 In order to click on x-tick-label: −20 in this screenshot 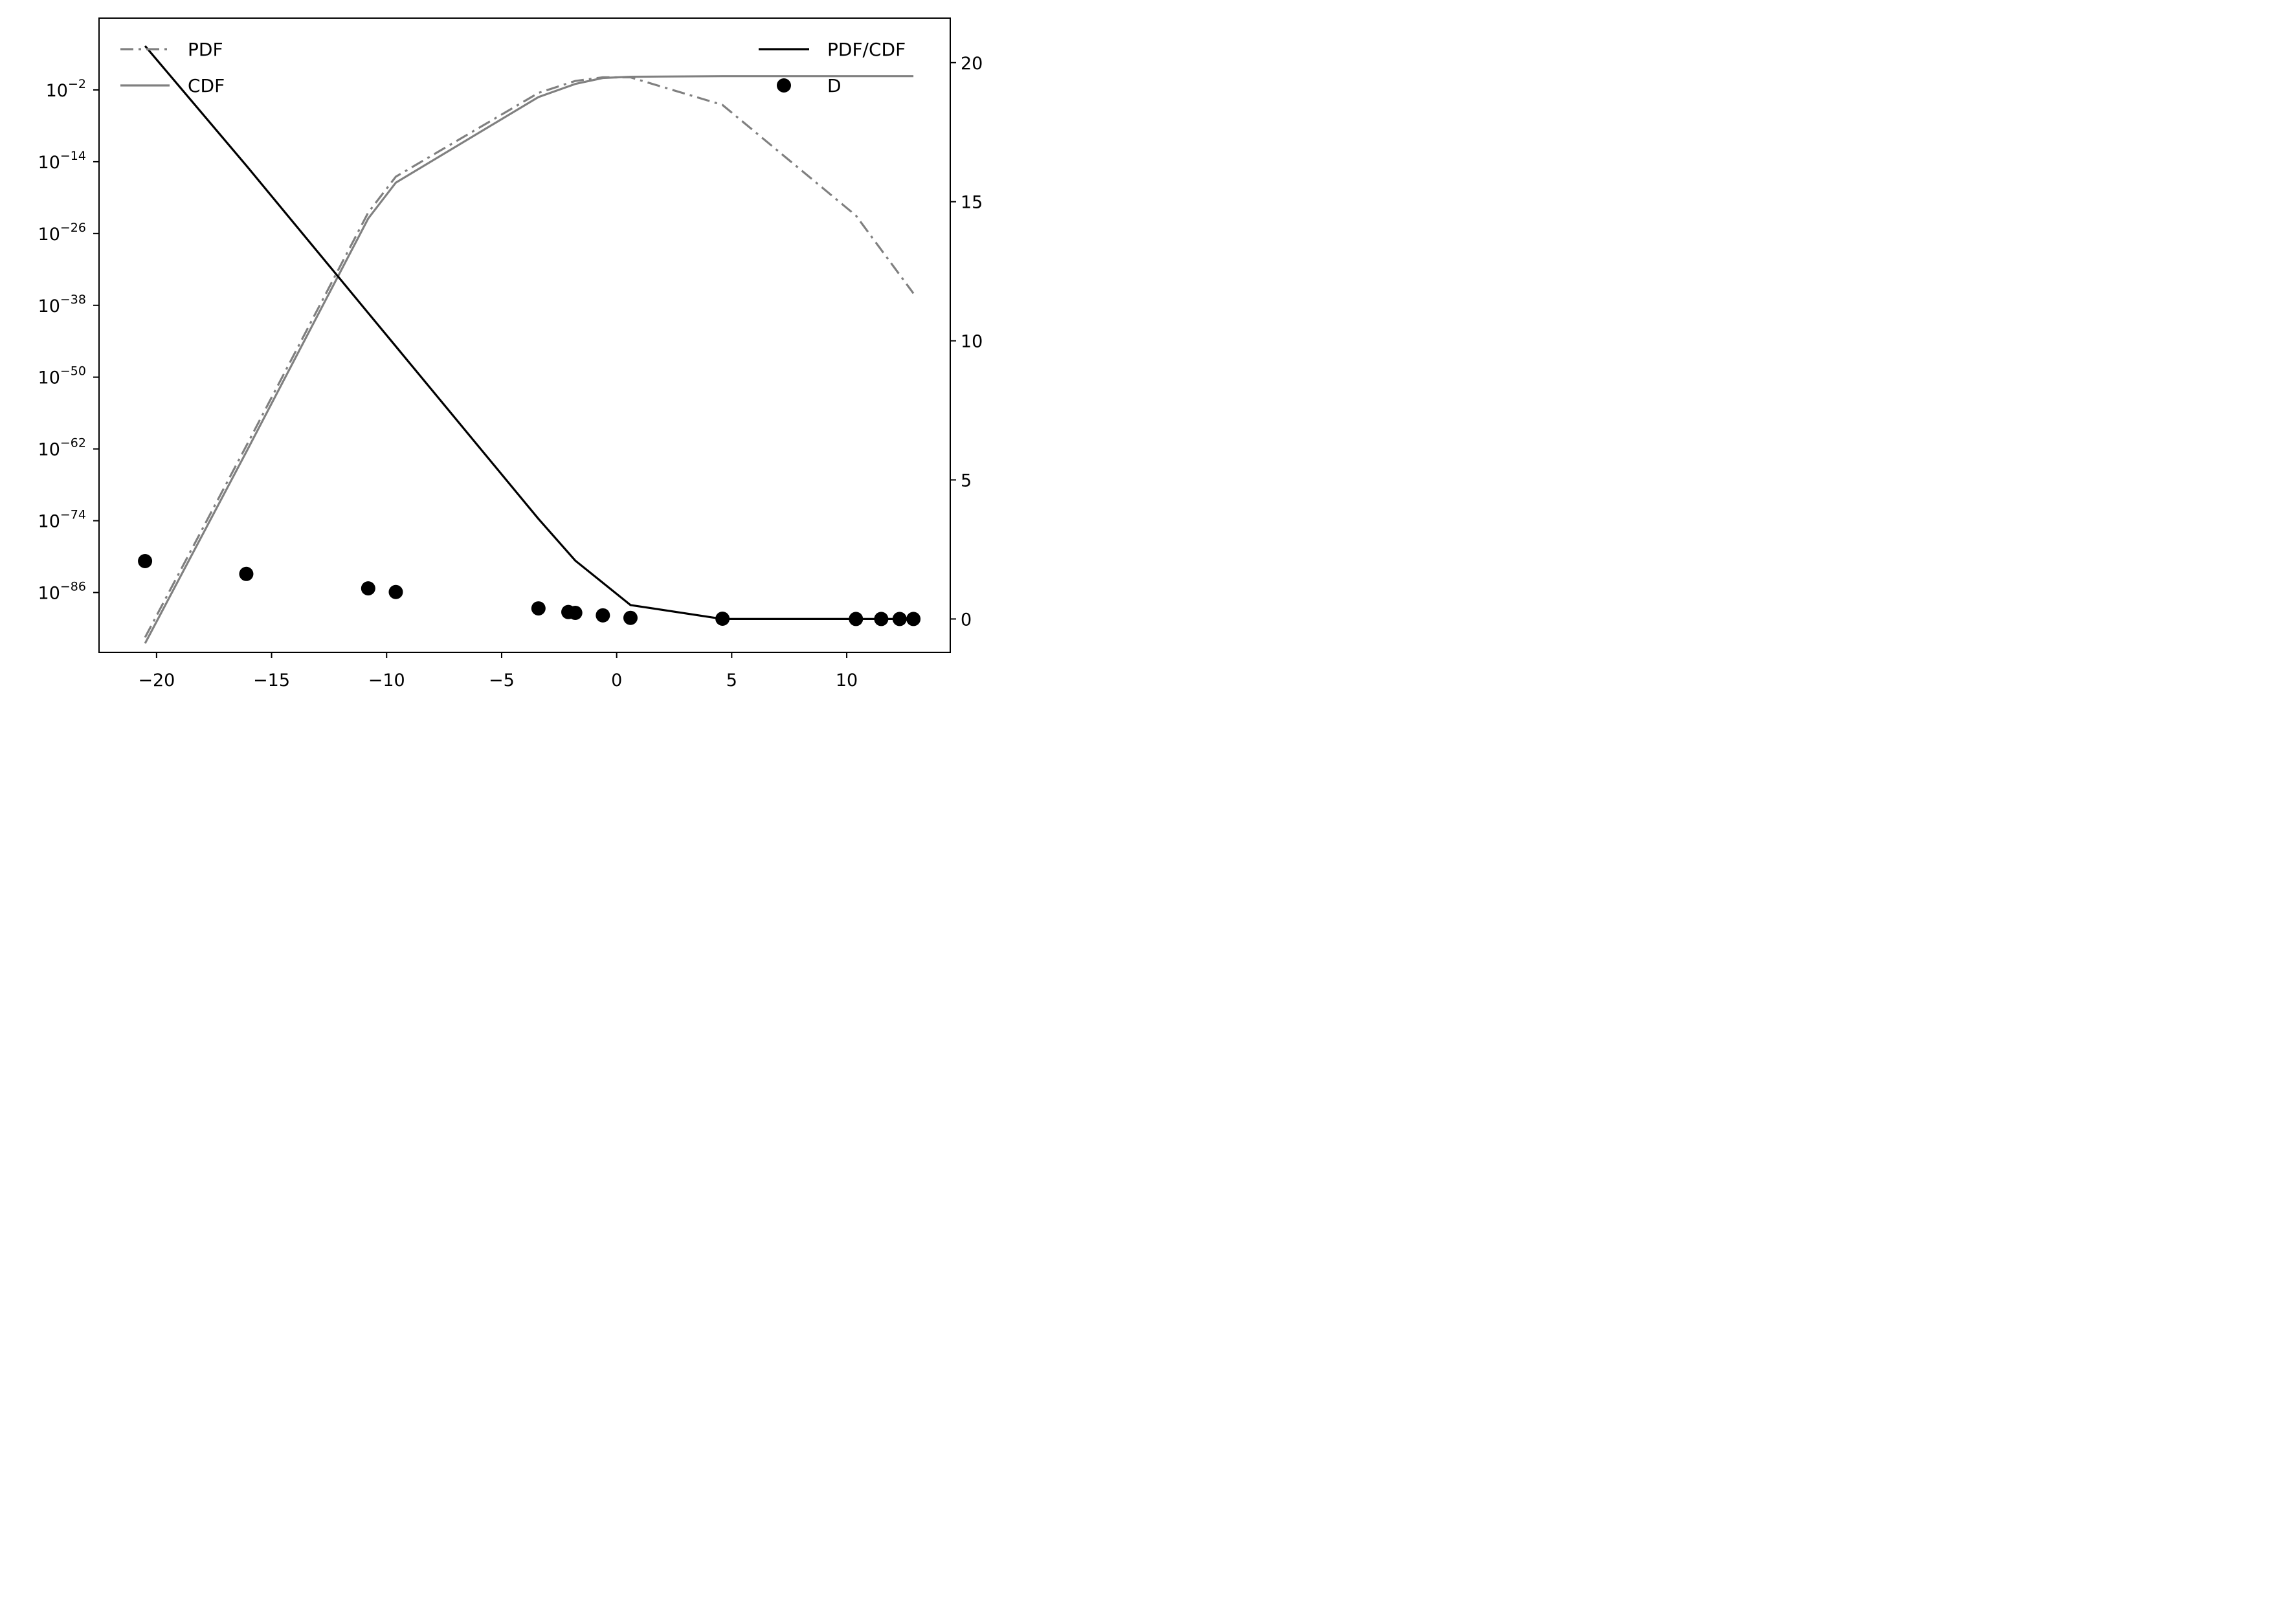, I will do `click(156, 680)`.